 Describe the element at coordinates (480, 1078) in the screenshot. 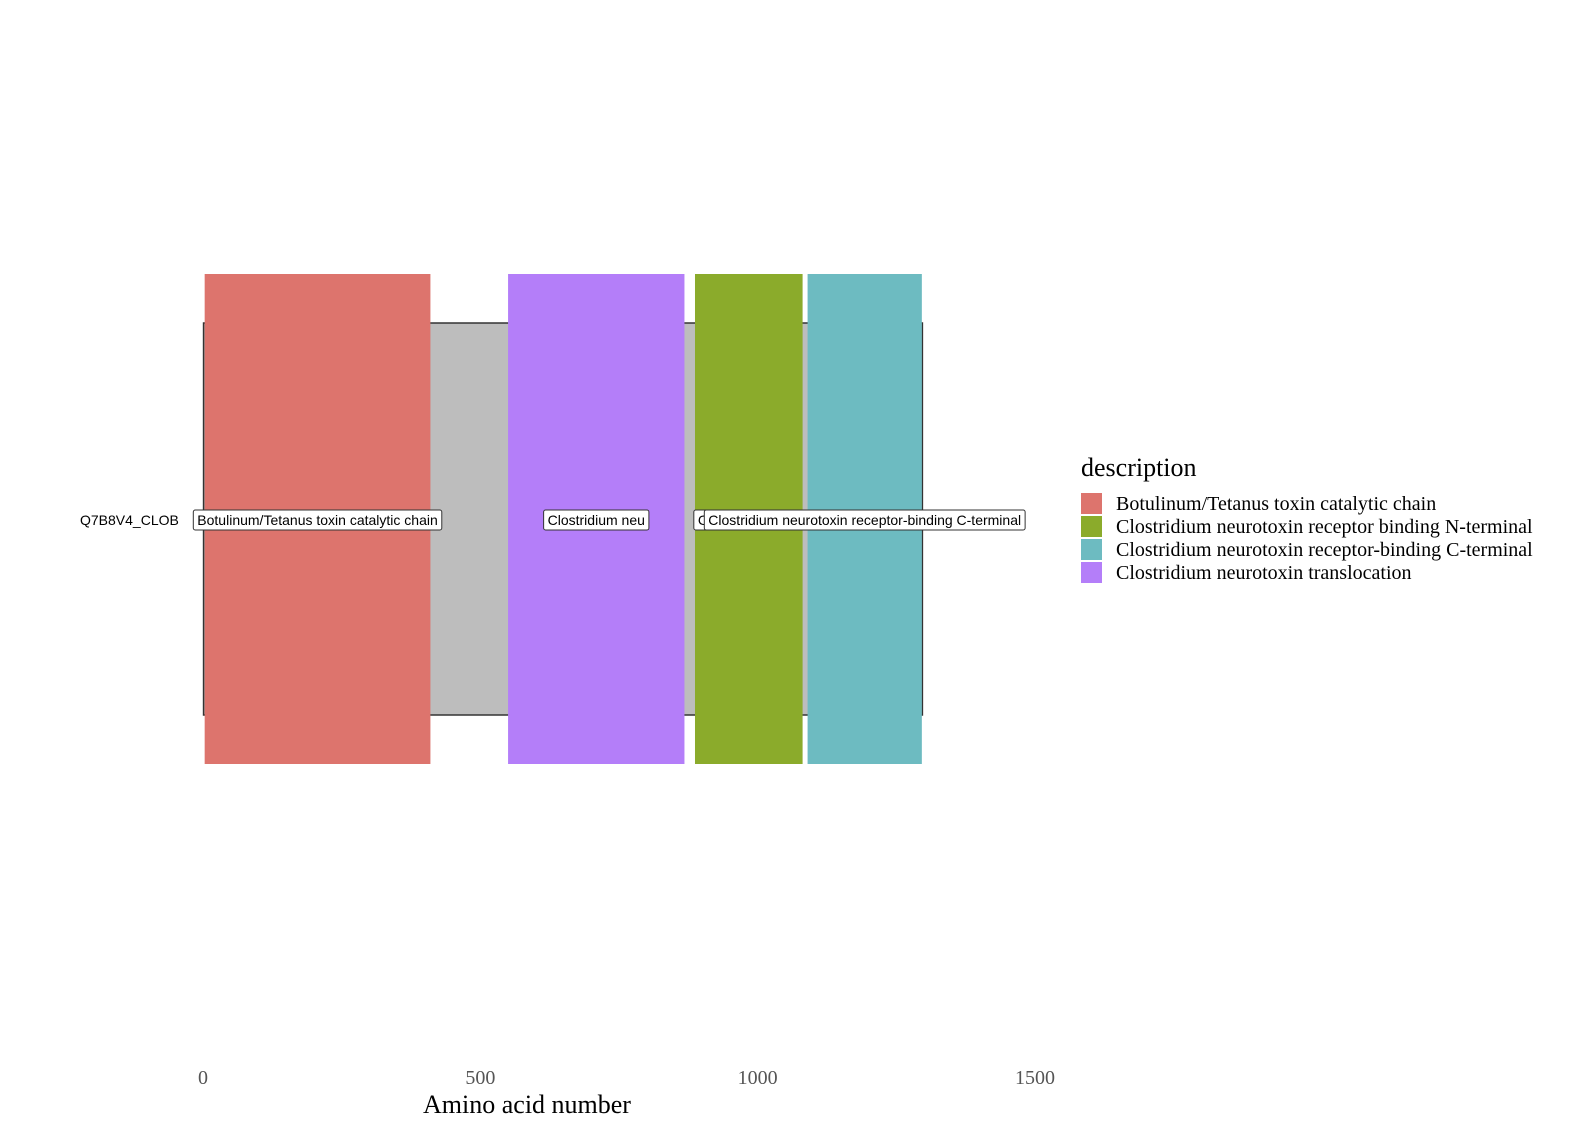

I see `x-tick-label: 500` at that location.